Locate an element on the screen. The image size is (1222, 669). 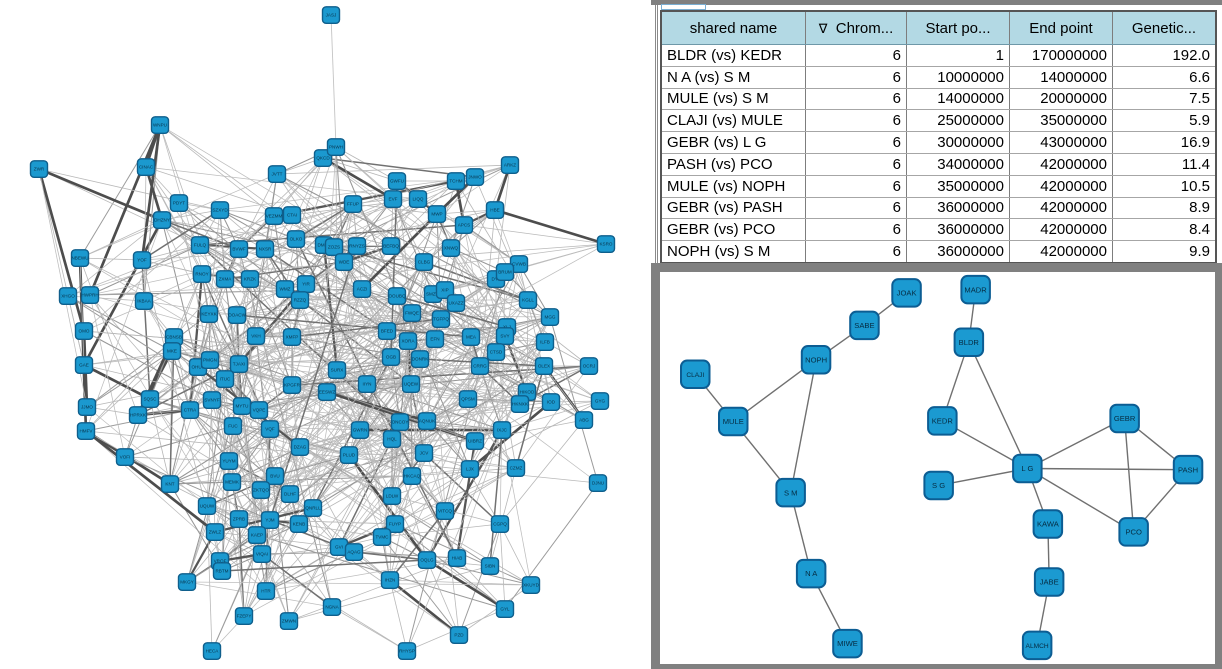
svg-text: MEA is located at coordinates (471, 337).